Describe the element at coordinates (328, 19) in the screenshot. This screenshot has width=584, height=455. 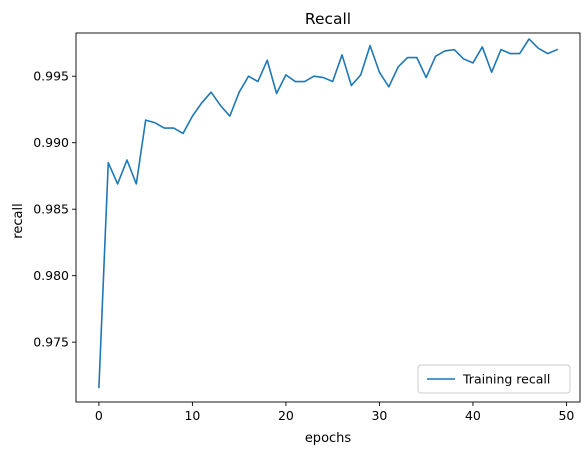
I see `chart-title: Recall` at that location.